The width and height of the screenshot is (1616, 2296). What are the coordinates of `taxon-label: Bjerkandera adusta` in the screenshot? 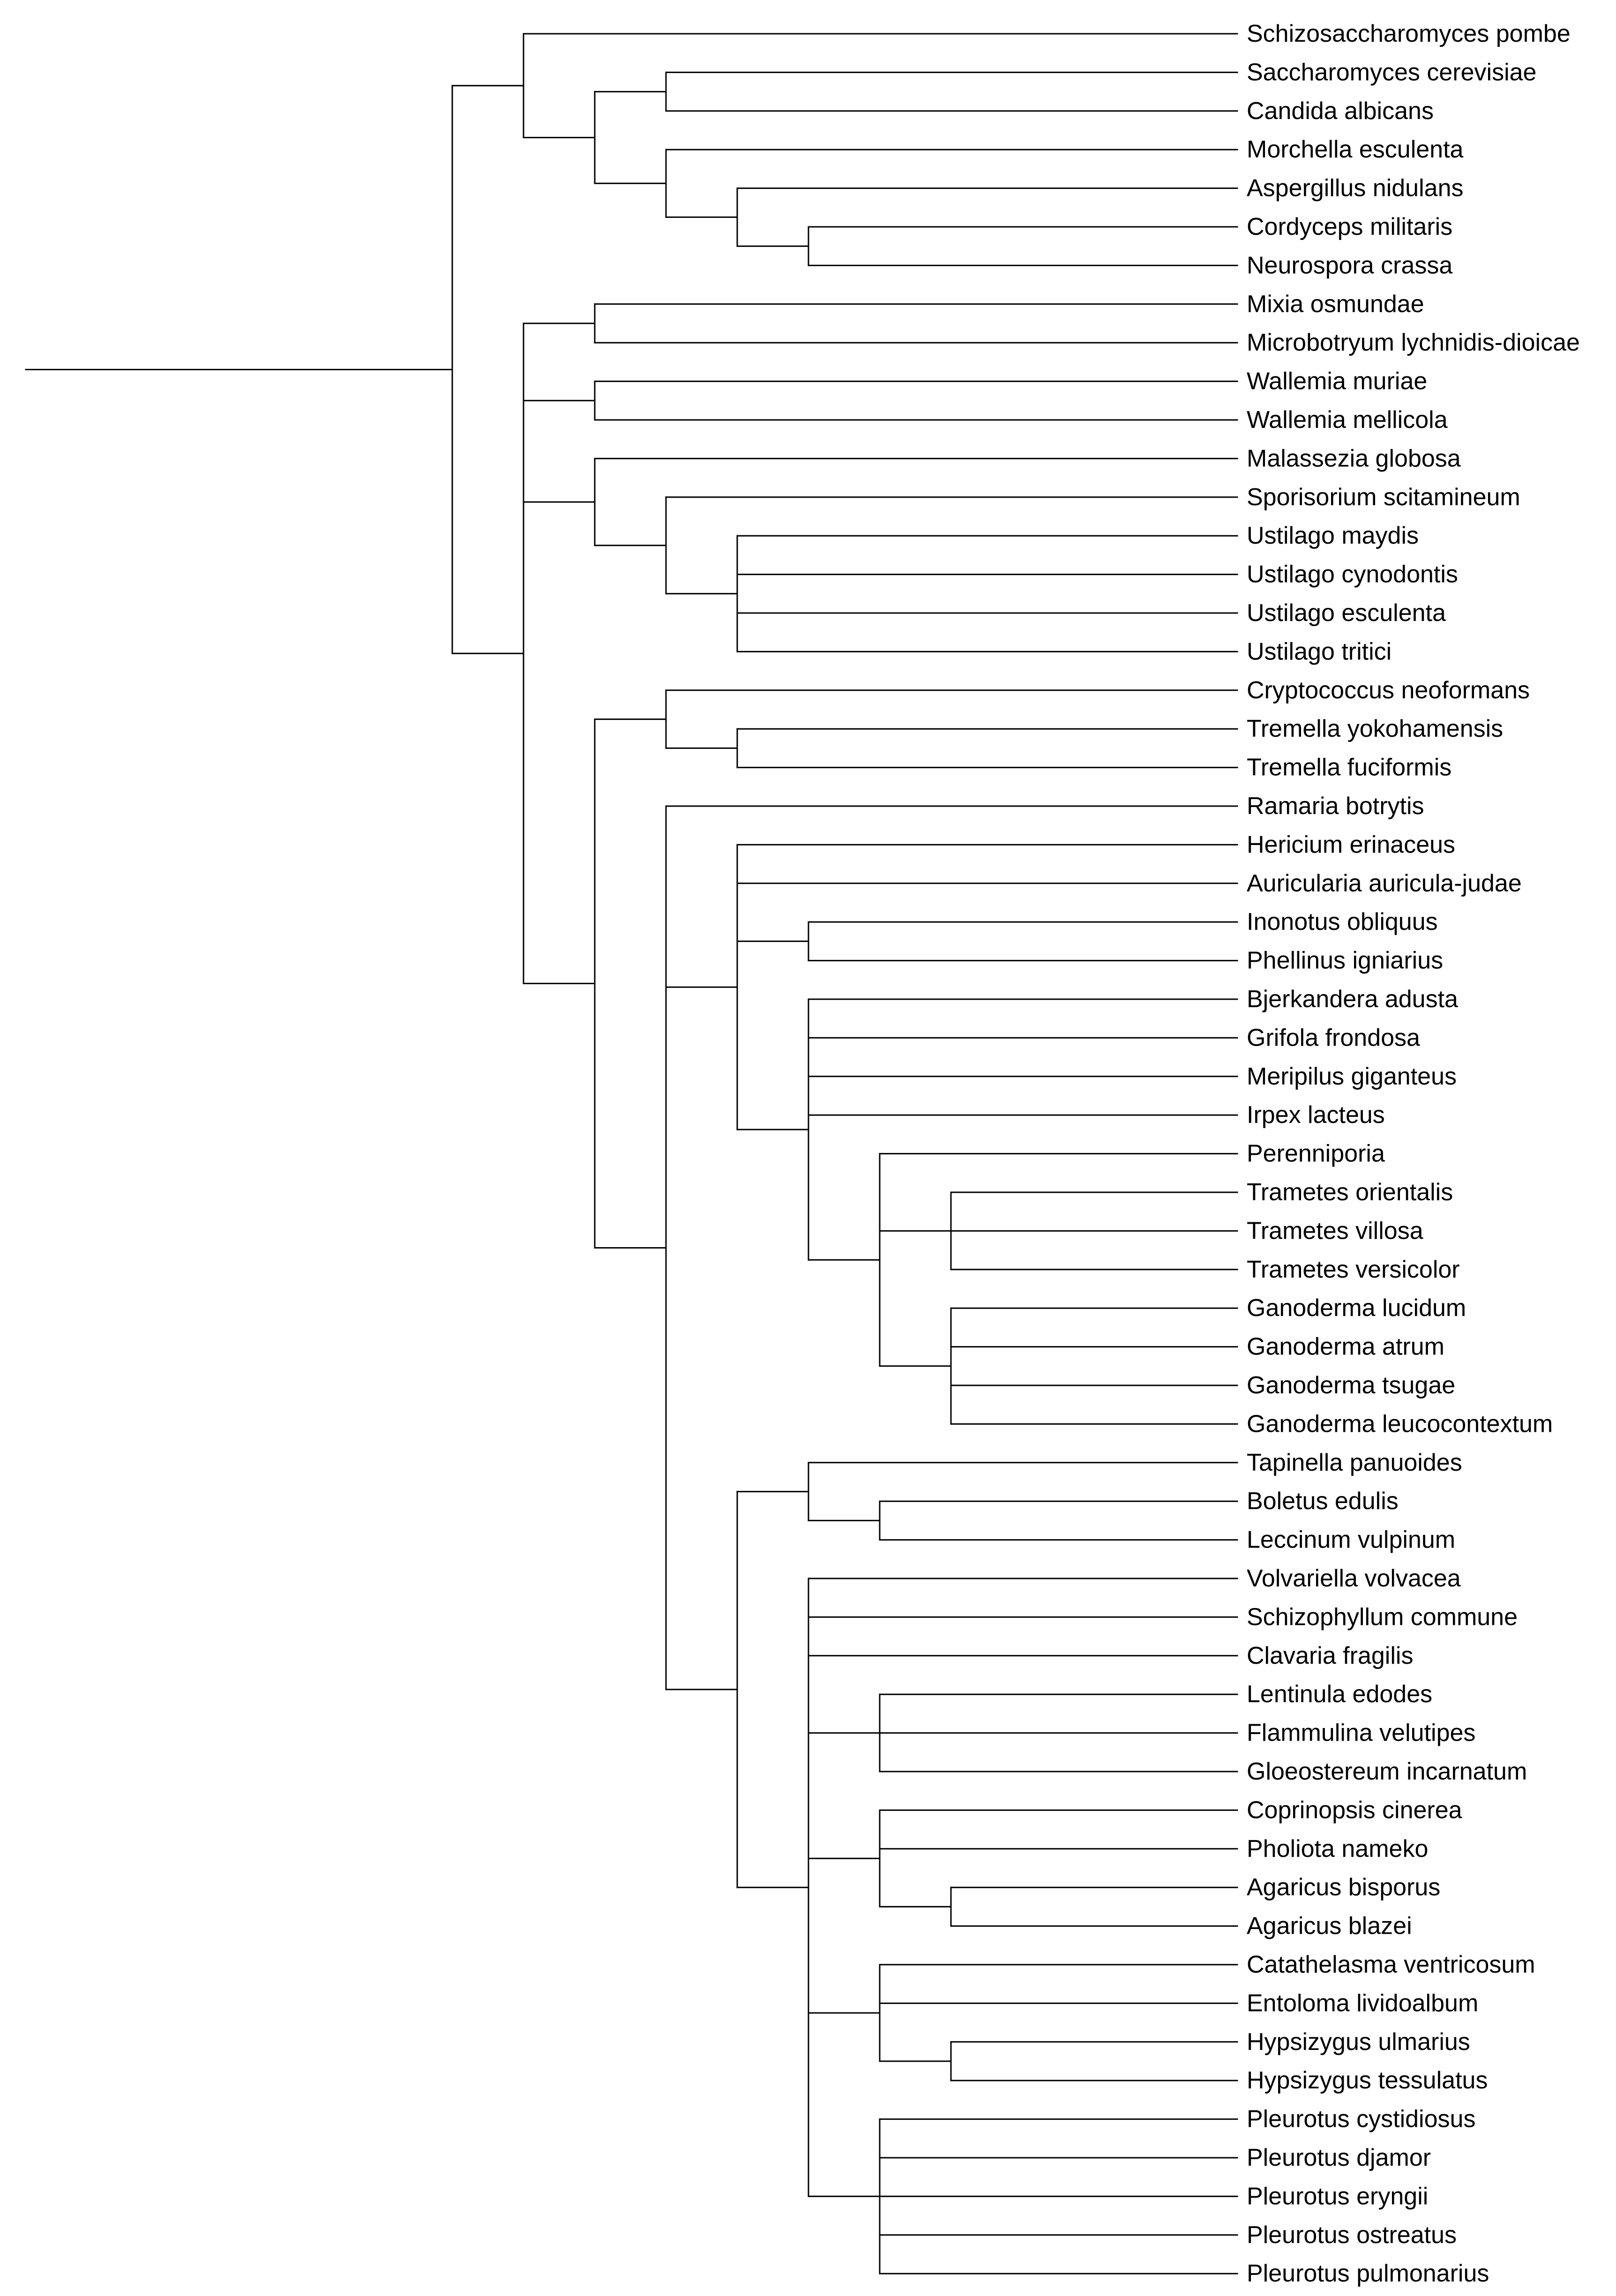 It's located at (1352, 999).